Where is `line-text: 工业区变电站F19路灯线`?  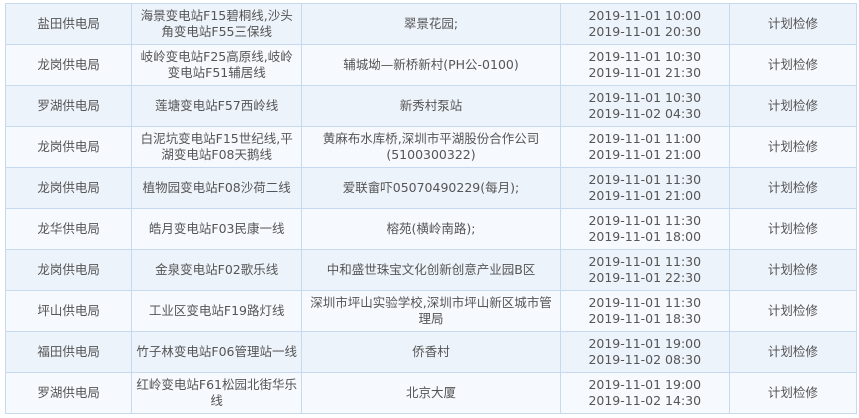 line-text: 工业区变电站F19路灯线 is located at coordinates (216, 310).